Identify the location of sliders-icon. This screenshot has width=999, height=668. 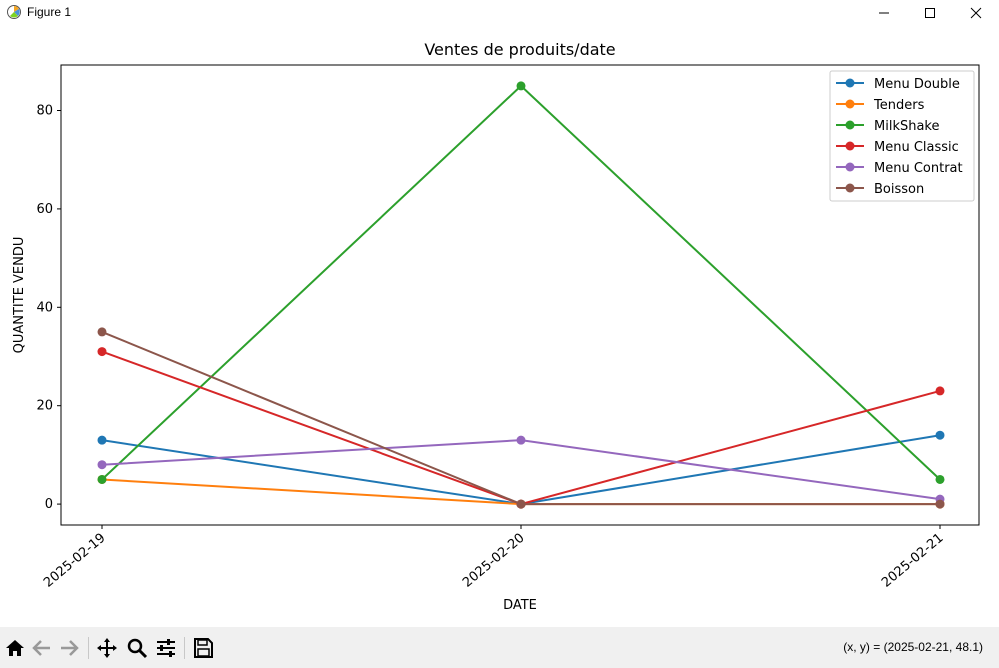
(166, 648).